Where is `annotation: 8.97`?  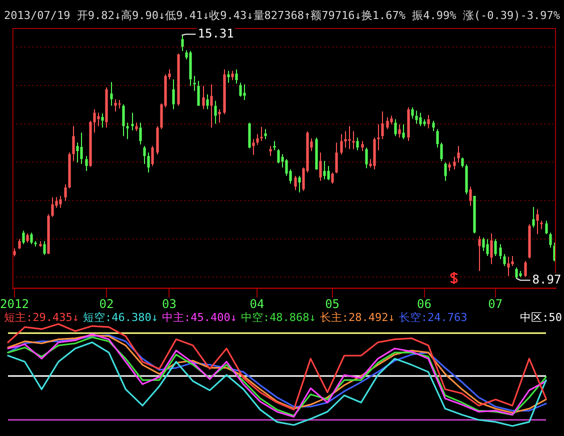 annotation: 8.97 is located at coordinates (547, 279).